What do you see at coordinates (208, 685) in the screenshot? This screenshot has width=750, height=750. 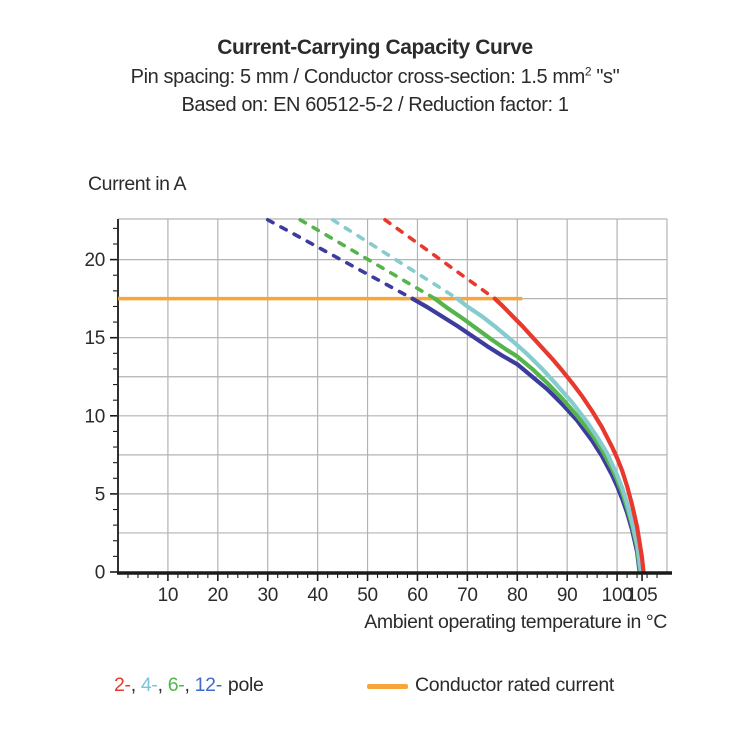 I see `legend-12-pole: 12-` at bounding box center [208, 685].